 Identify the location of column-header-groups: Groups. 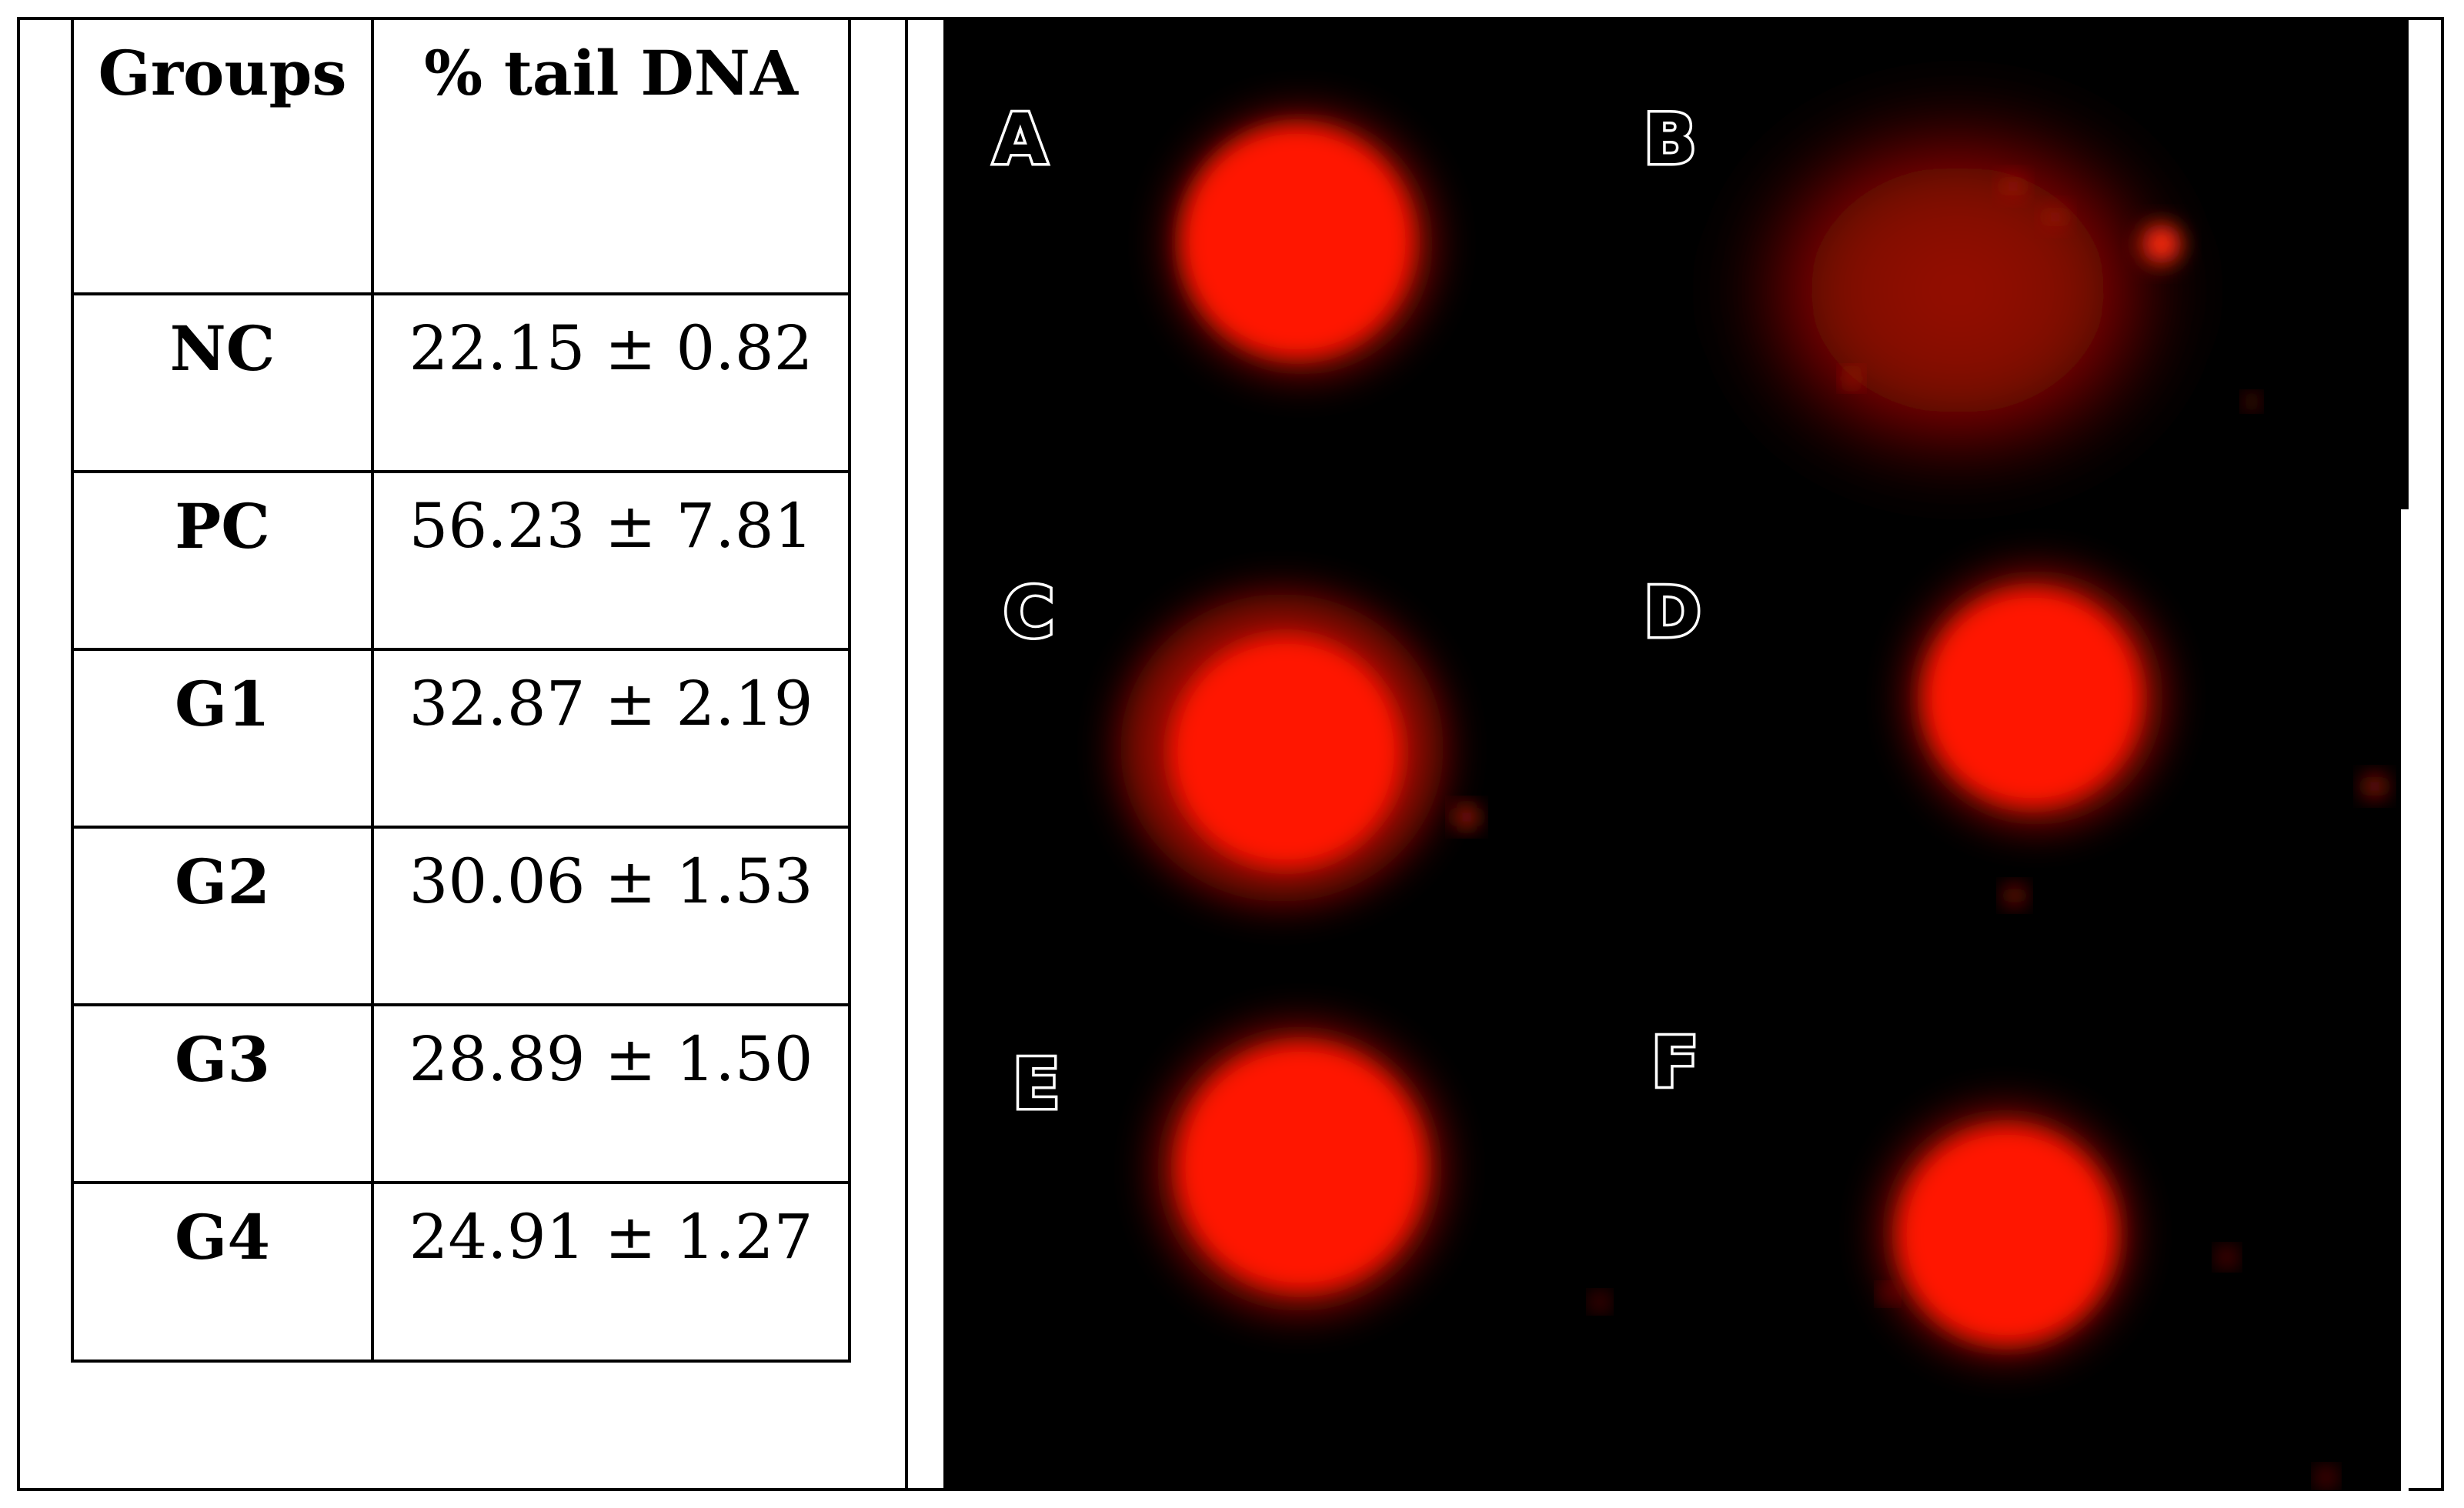
(222, 156).